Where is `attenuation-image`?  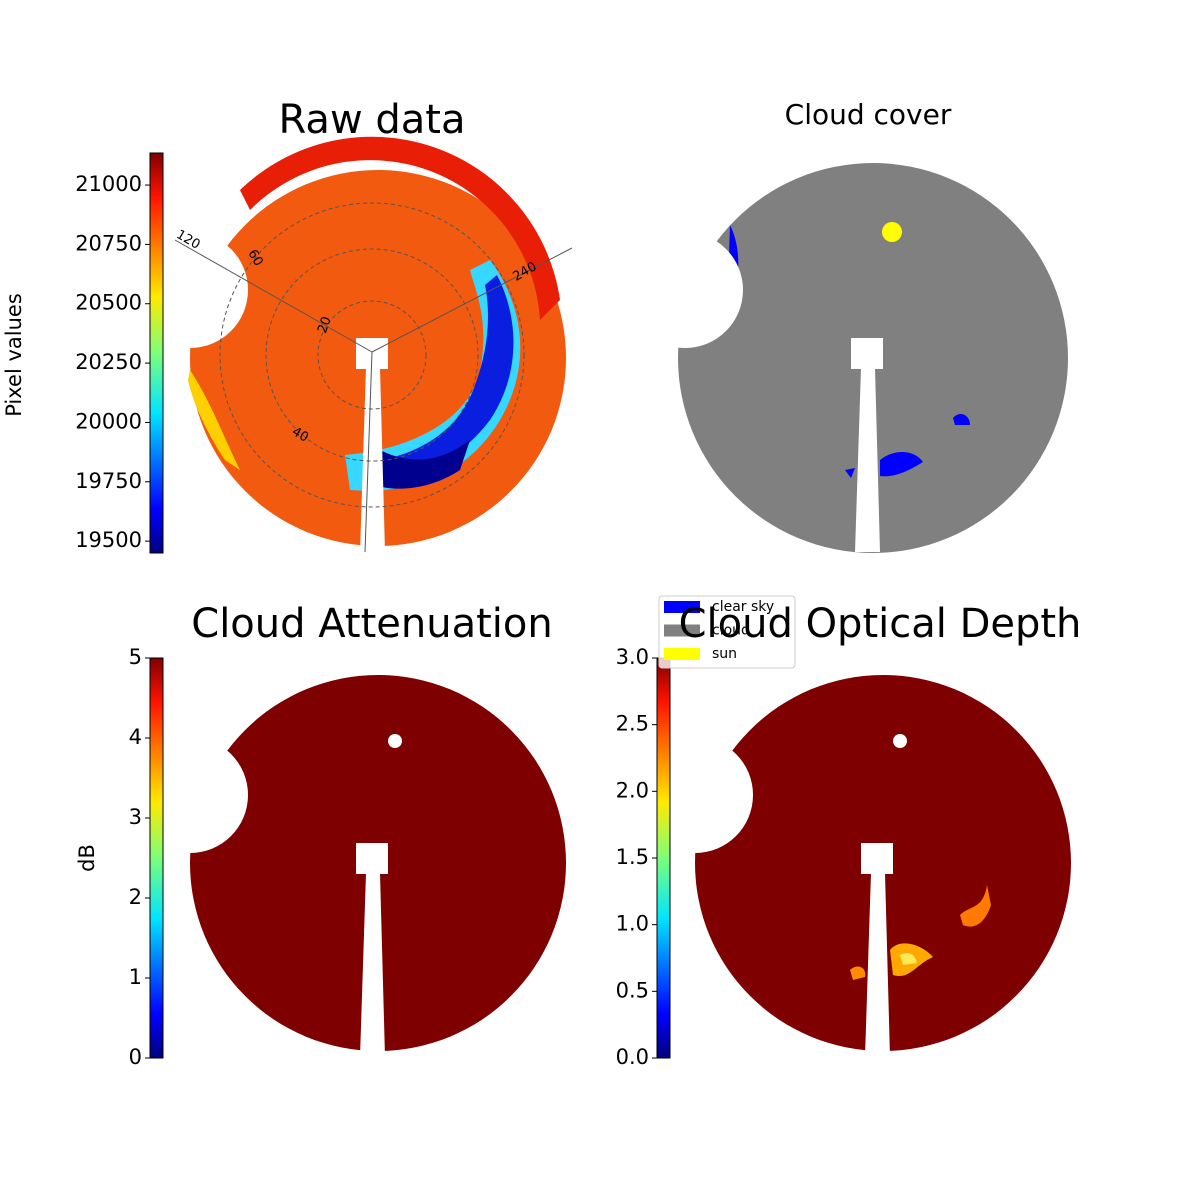 attenuation-image is located at coordinates (349, 866).